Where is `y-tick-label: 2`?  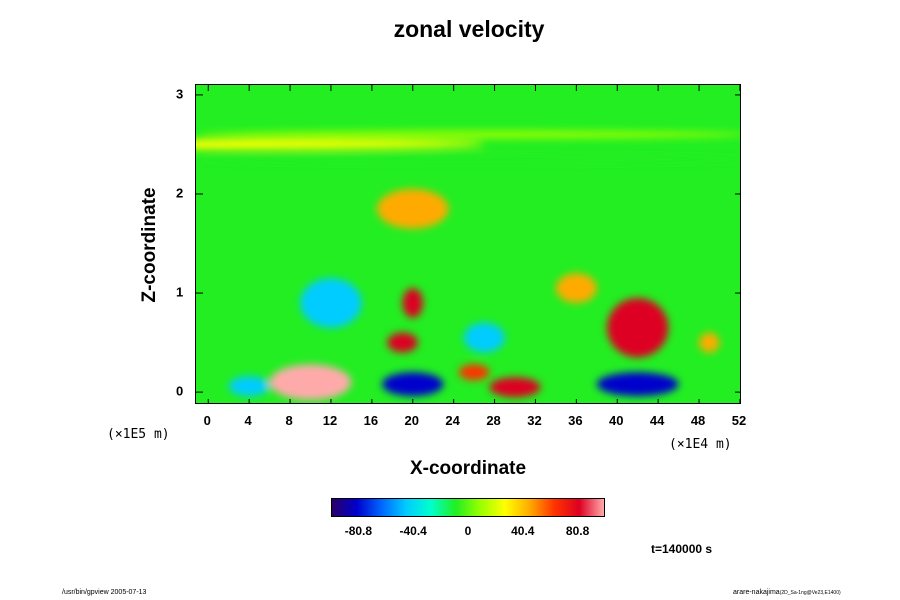
y-tick-label: 2 is located at coordinates (180, 193).